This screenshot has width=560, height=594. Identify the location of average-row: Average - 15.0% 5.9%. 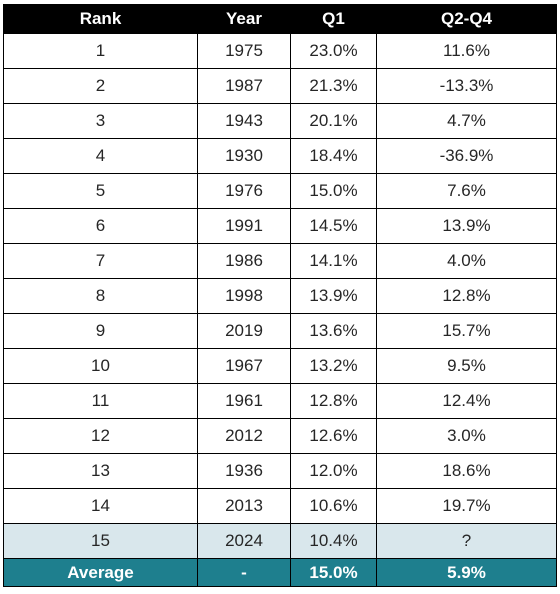
(280, 572).